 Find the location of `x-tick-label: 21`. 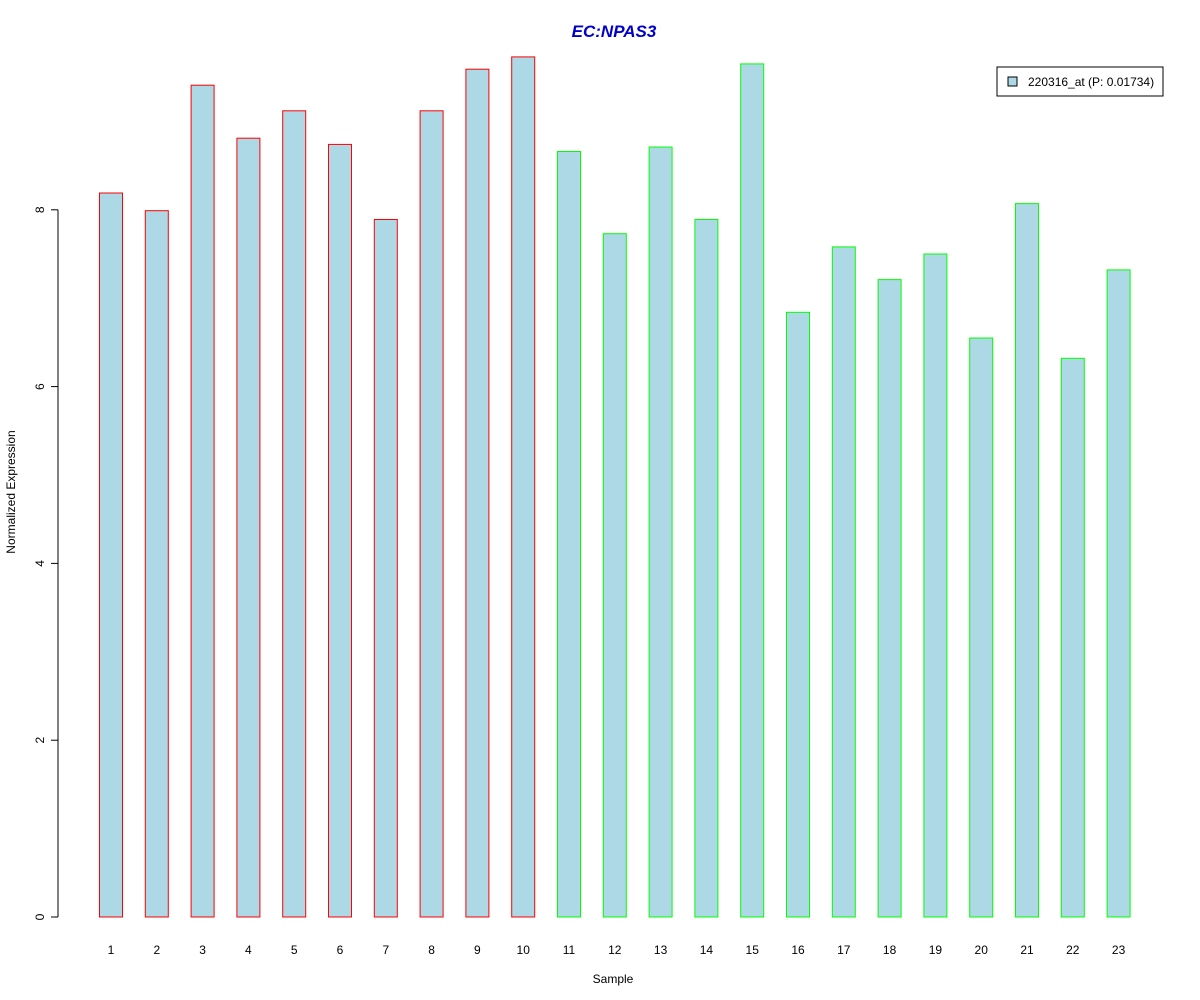

x-tick-label: 21 is located at coordinates (1027, 950).